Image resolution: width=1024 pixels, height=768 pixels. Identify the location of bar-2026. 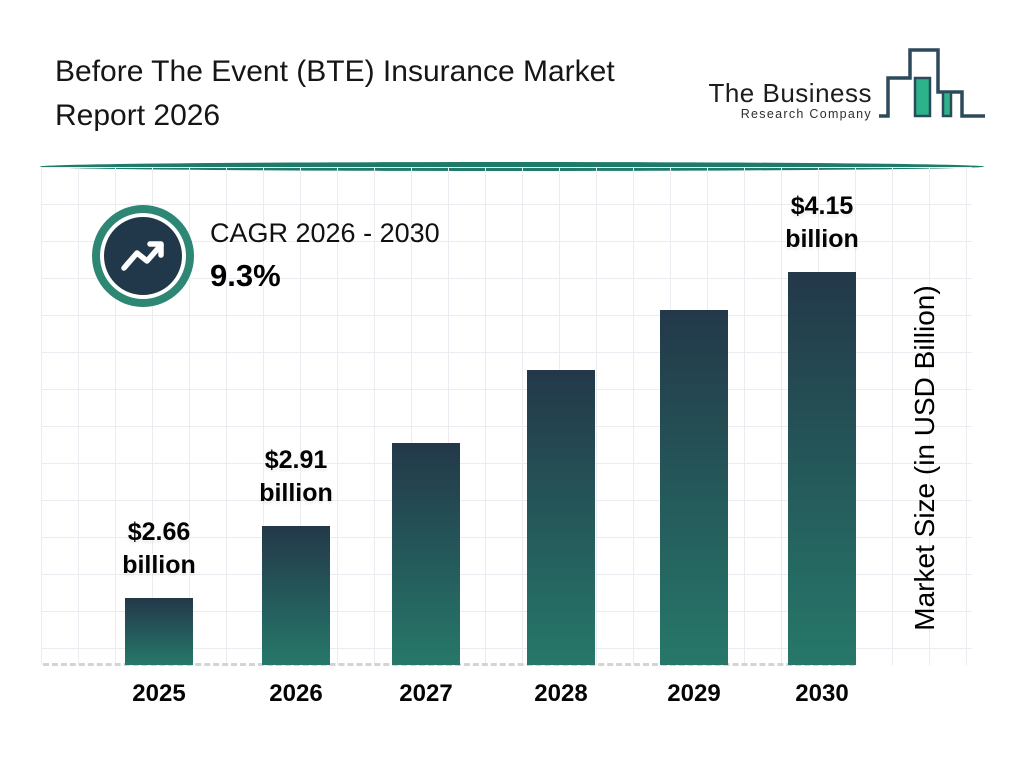
(296, 595).